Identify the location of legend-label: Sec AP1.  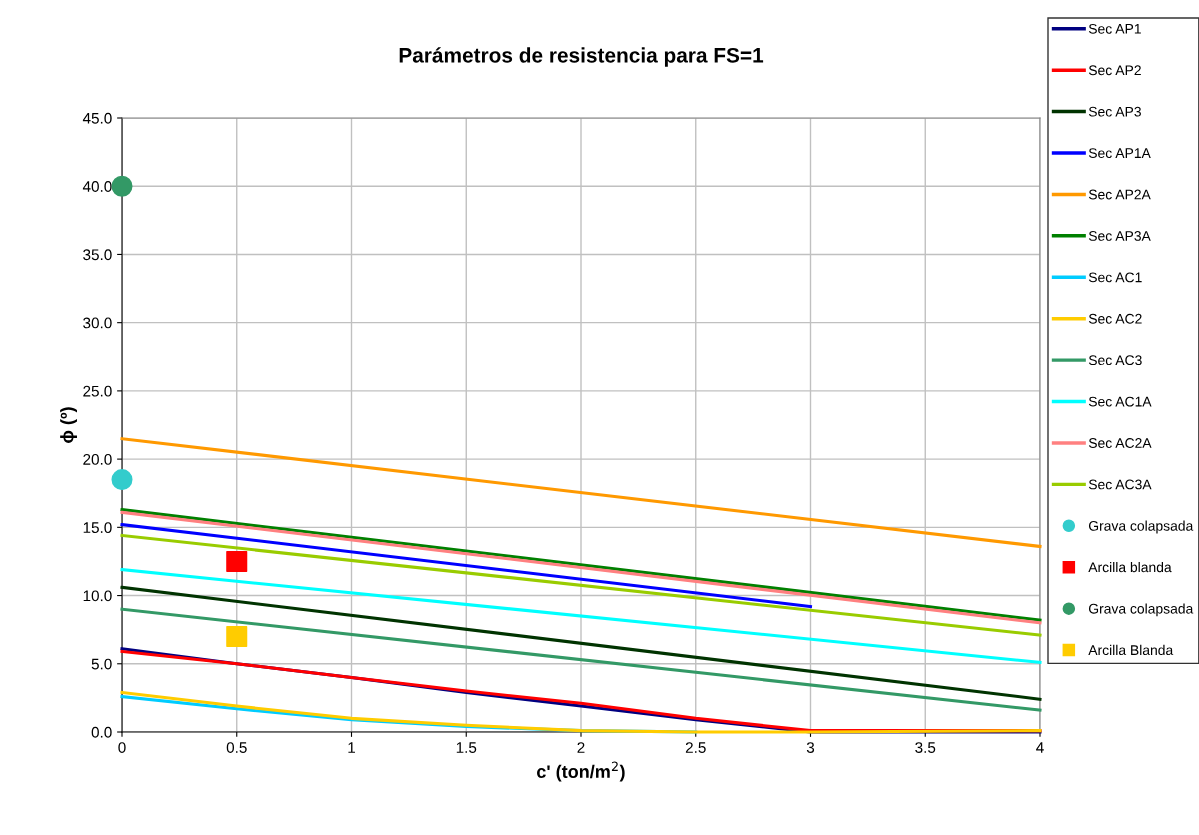
(1114, 28).